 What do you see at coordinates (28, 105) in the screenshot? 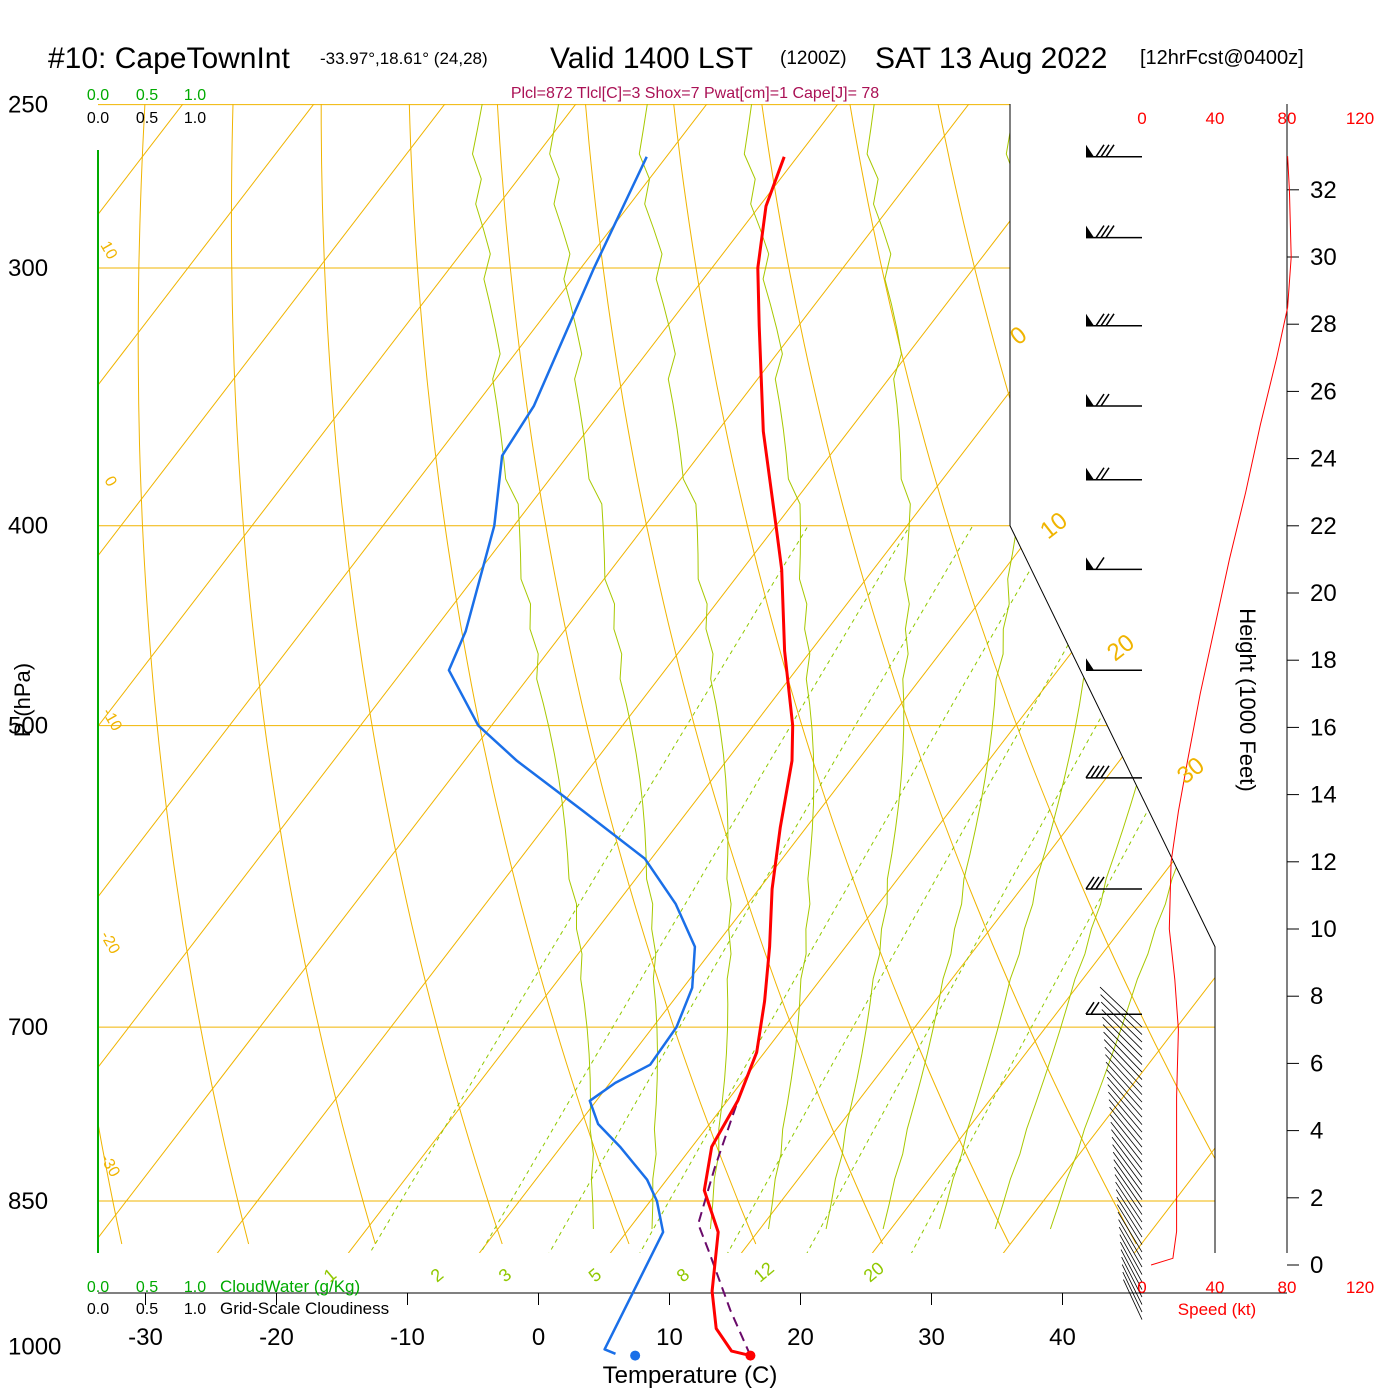
I see `pressure-tick-label: 250` at bounding box center [28, 105].